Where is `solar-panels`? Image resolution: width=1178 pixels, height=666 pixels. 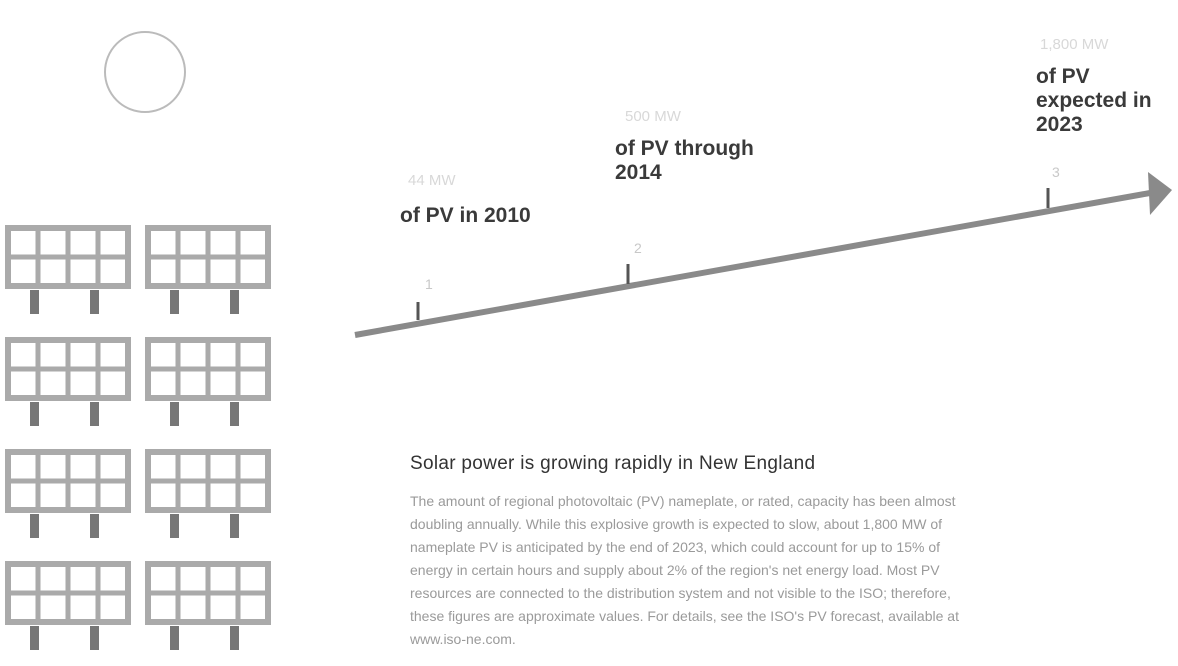 solar-panels is located at coordinates (138, 437).